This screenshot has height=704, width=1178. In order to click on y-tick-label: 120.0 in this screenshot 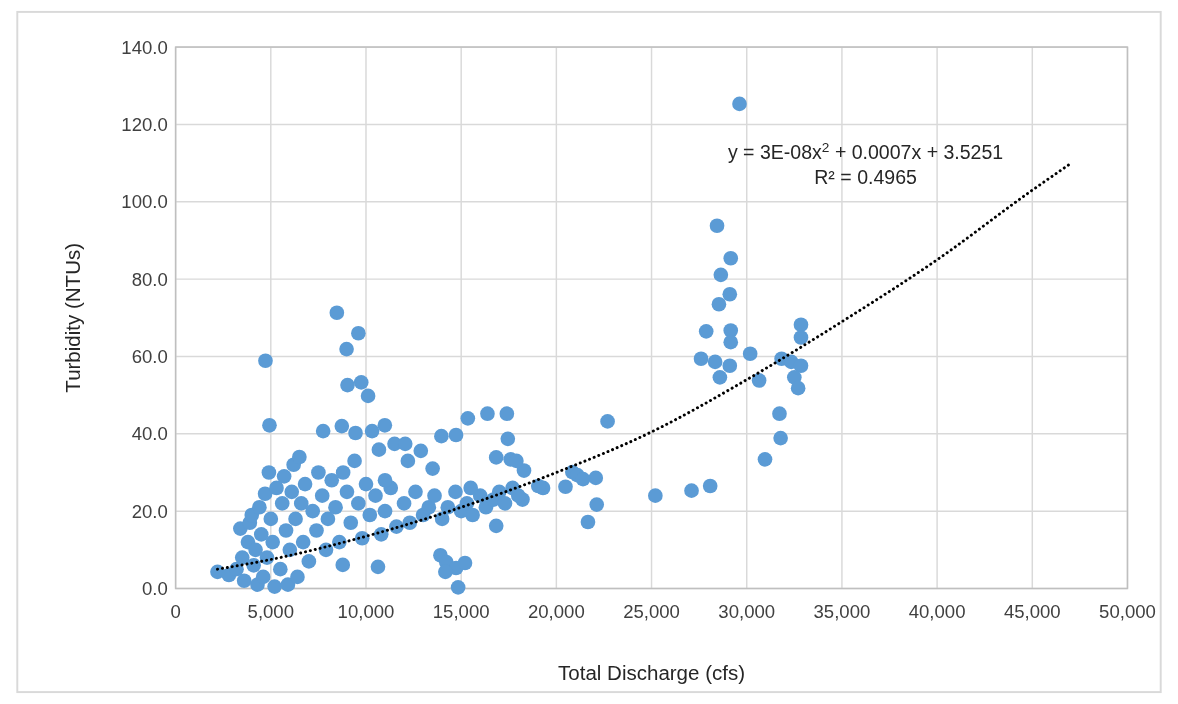, I will do `click(144, 124)`.